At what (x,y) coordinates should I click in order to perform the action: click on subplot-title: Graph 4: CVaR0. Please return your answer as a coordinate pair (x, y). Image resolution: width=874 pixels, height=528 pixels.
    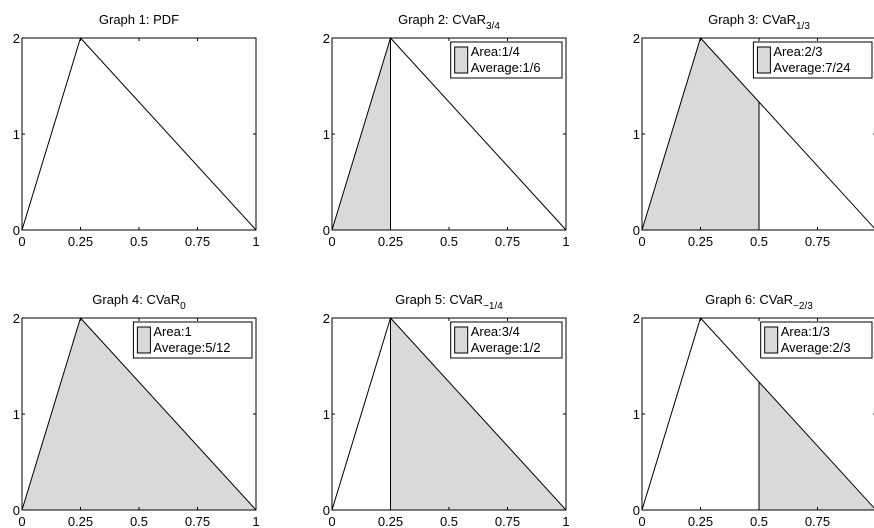
    Looking at the image, I should click on (139, 302).